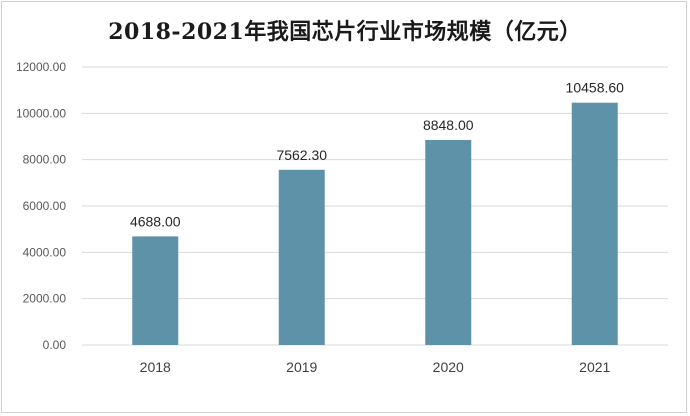 This screenshot has width=690, height=416. Describe the element at coordinates (45, 206) in the screenshot. I see `y-tick-label: 6000.00` at that location.